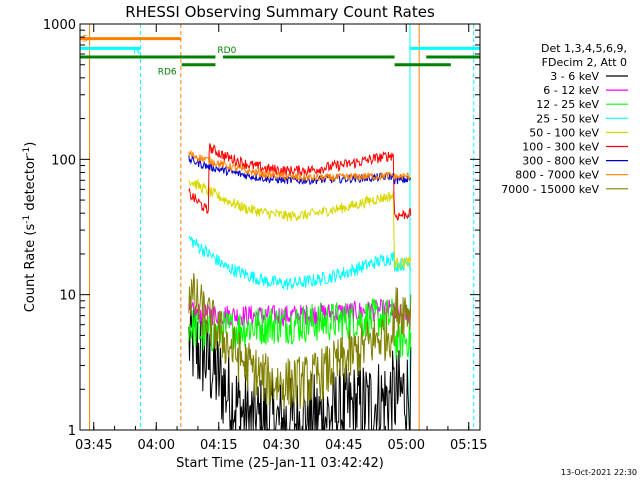 The height and width of the screenshot is (480, 640). What do you see at coordinates (567, 118) in the screenshot?
I see `legend-label-25-50-kev: 25 - 50 keV` at bounding box center [567, 118].